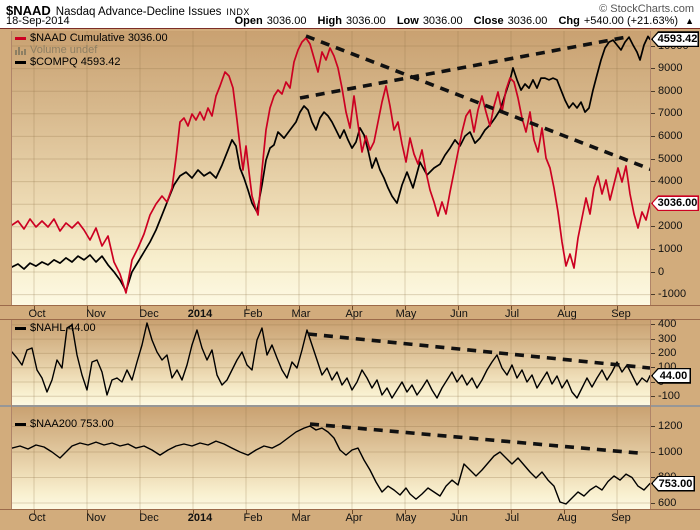 The height and width of the screenshot is (530, 700). Describe the element at coordinates (331, 360) in the screenshot. I see `series-line-nahl` at that location.